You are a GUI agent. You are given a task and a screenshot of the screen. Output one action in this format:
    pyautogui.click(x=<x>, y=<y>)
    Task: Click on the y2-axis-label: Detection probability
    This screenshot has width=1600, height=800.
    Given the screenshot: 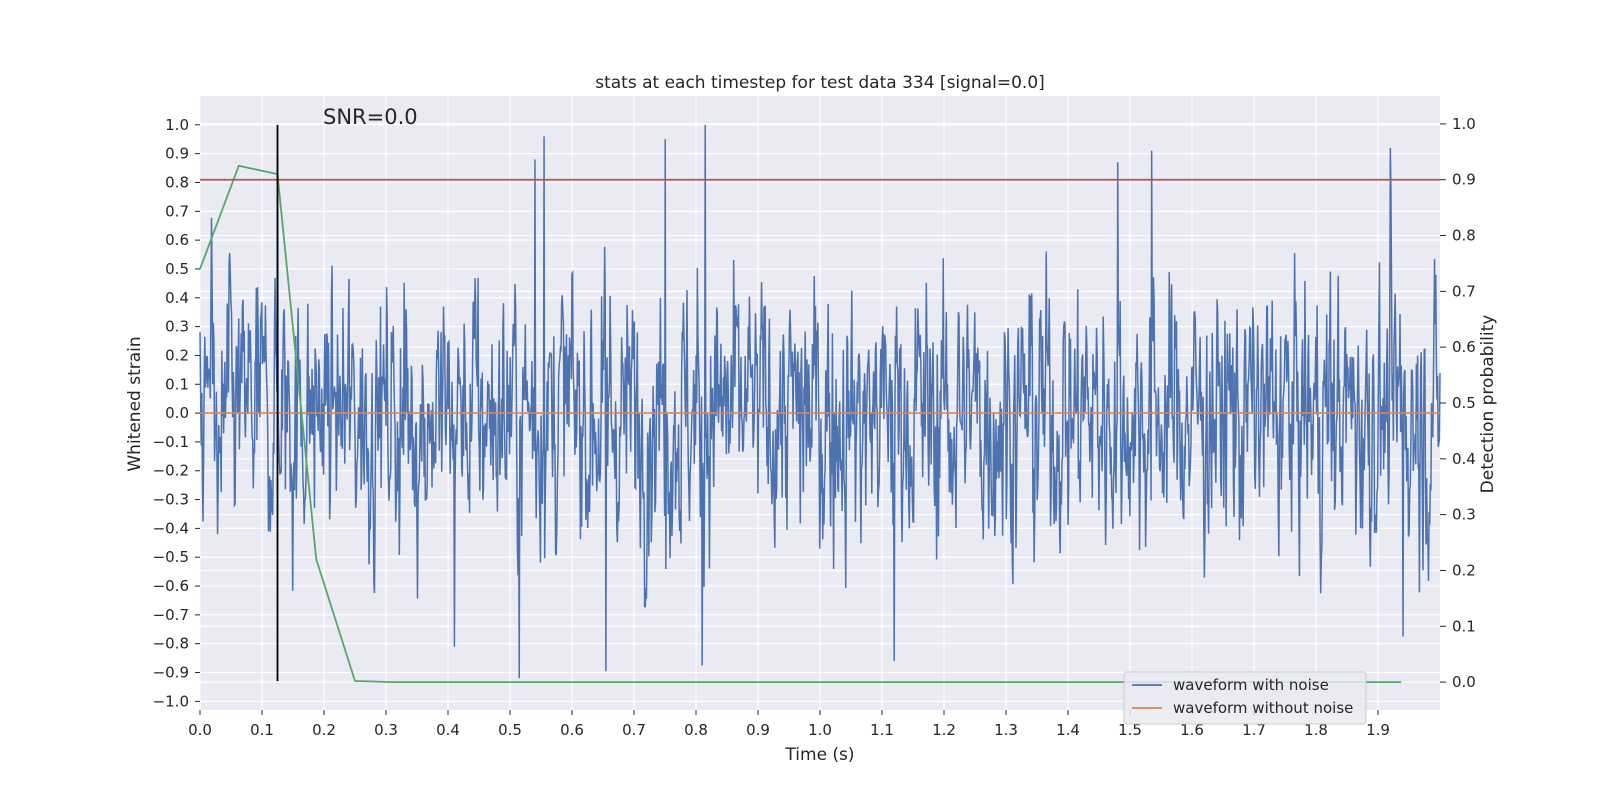 What is the action you would take?
    pyautogui.click(x=1488, y=404)
    